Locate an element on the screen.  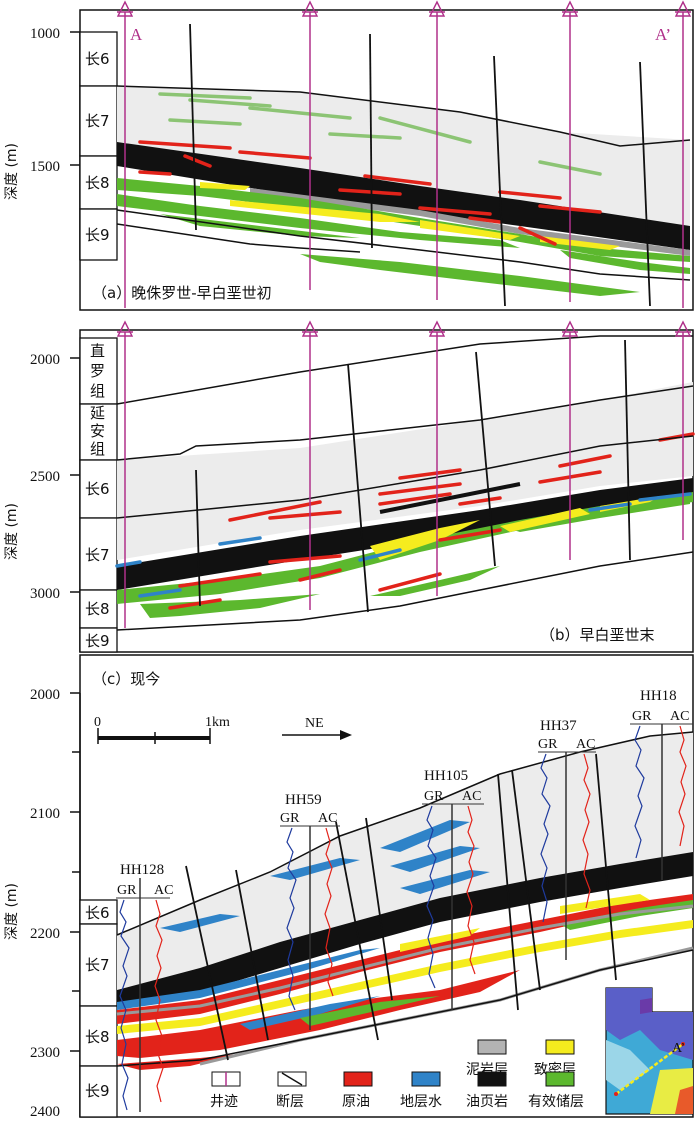
legend-reservoir: 有效储层 is located at coordinates (556, 1102).